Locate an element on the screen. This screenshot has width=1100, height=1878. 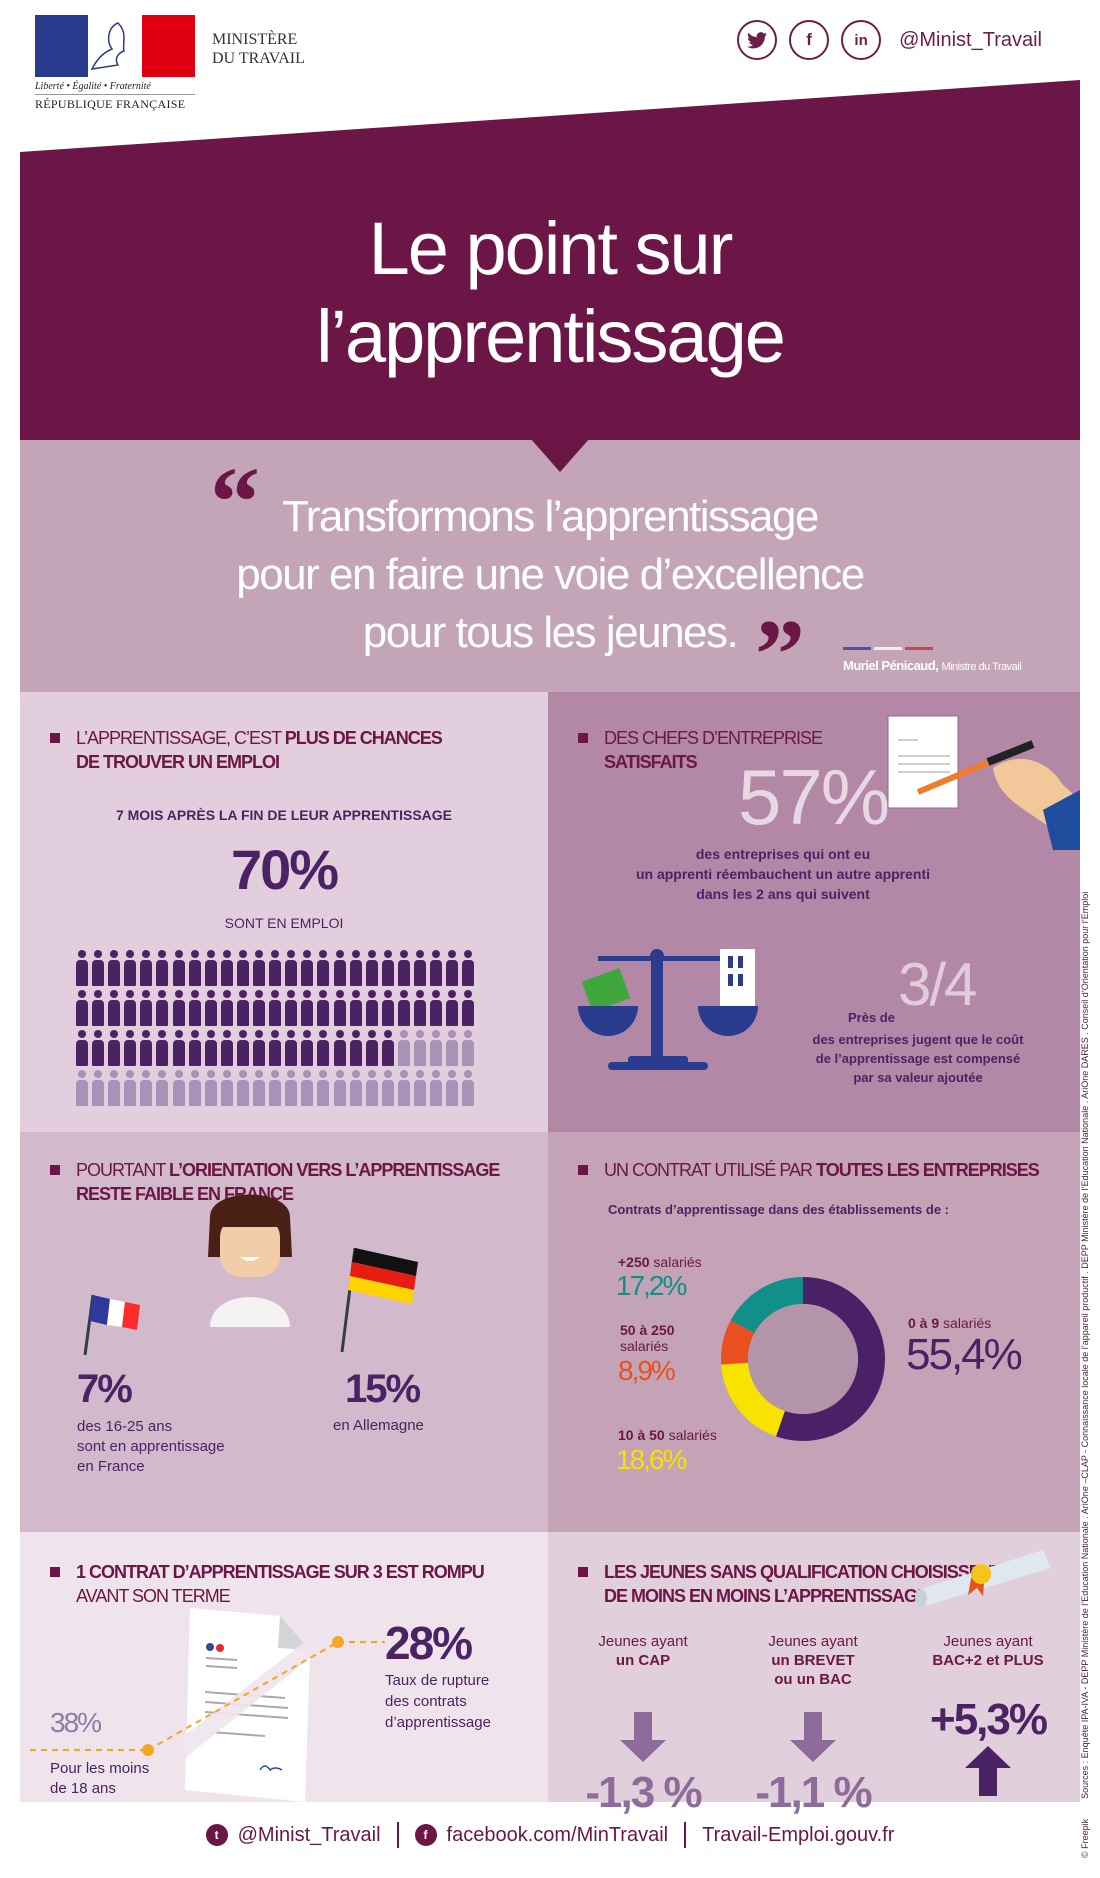
segment-label-10-50: 10 à 50 salariés is located at coordinates (667, 1435).